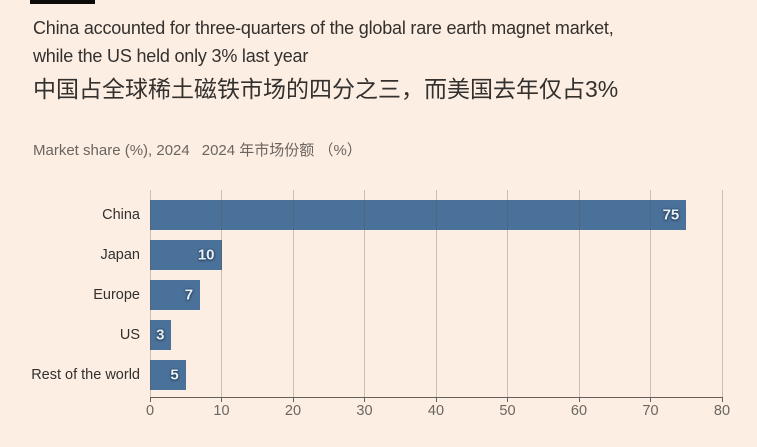 Image resolution: width=757 pixels, height=447 pixels. I want to click on x-axis-tick-label: 50, so click(507, 411).